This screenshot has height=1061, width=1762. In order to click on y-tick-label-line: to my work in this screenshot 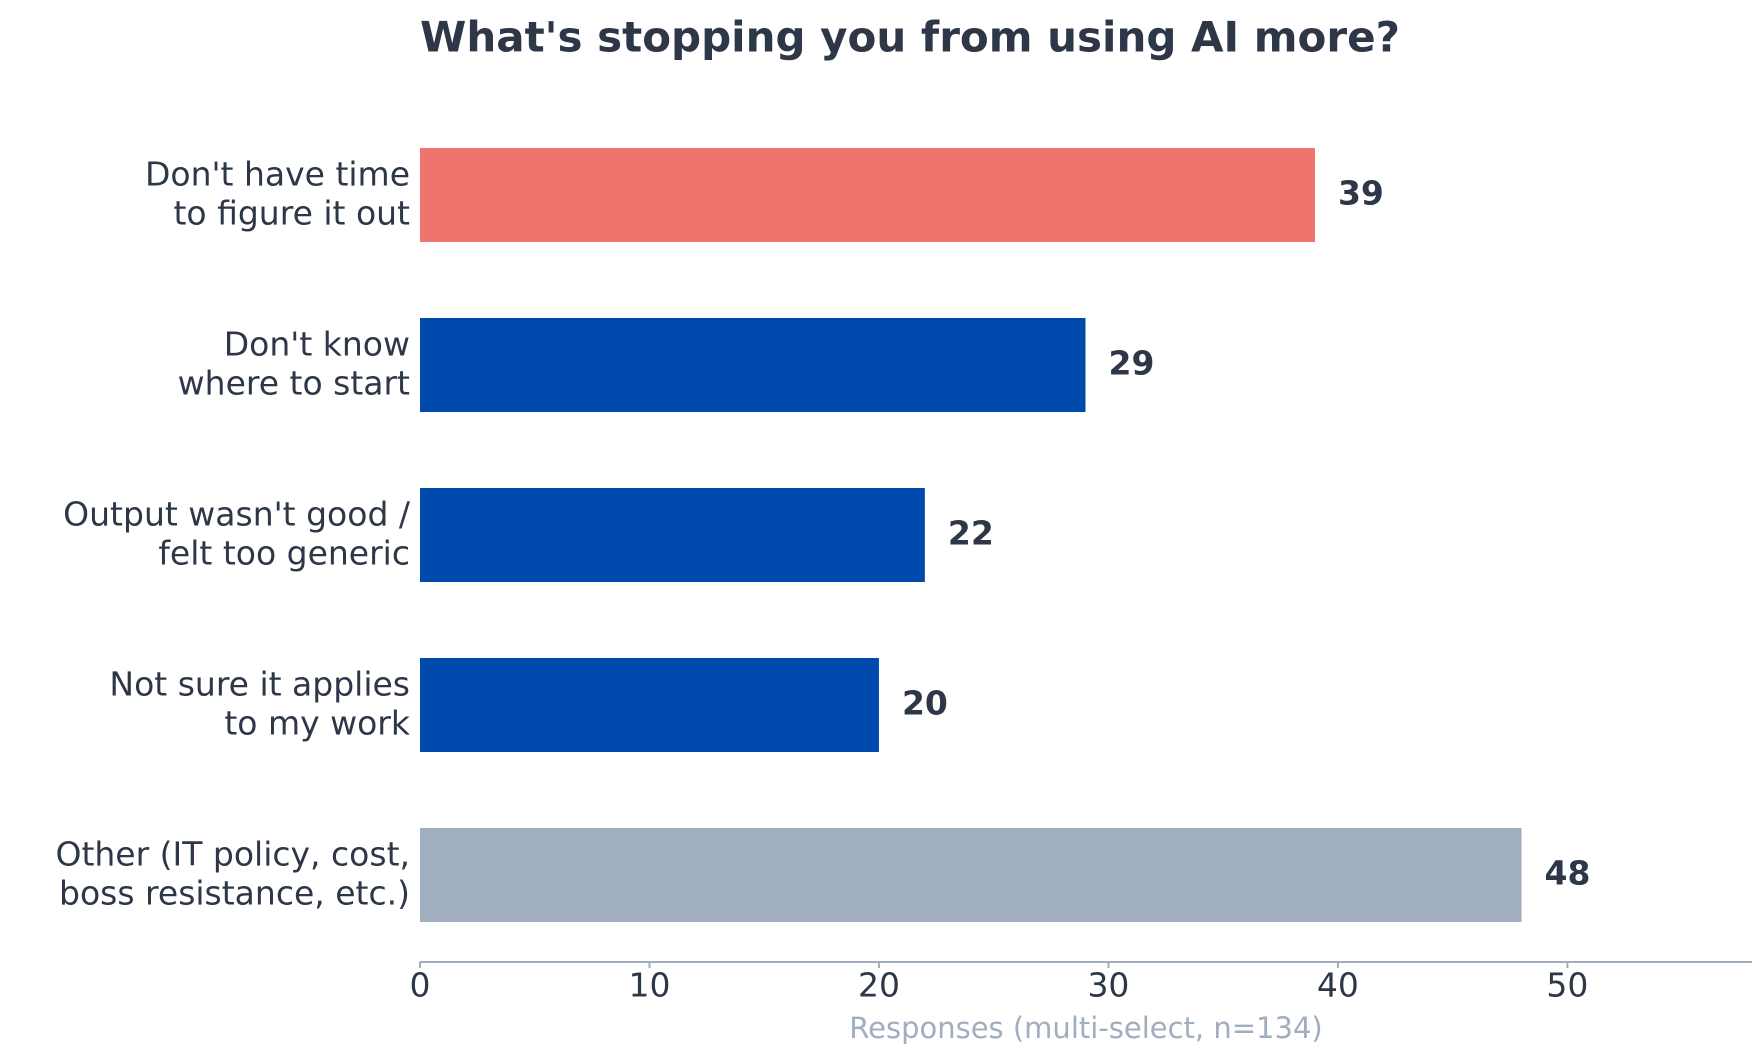, I will do `click(317, 722)`.